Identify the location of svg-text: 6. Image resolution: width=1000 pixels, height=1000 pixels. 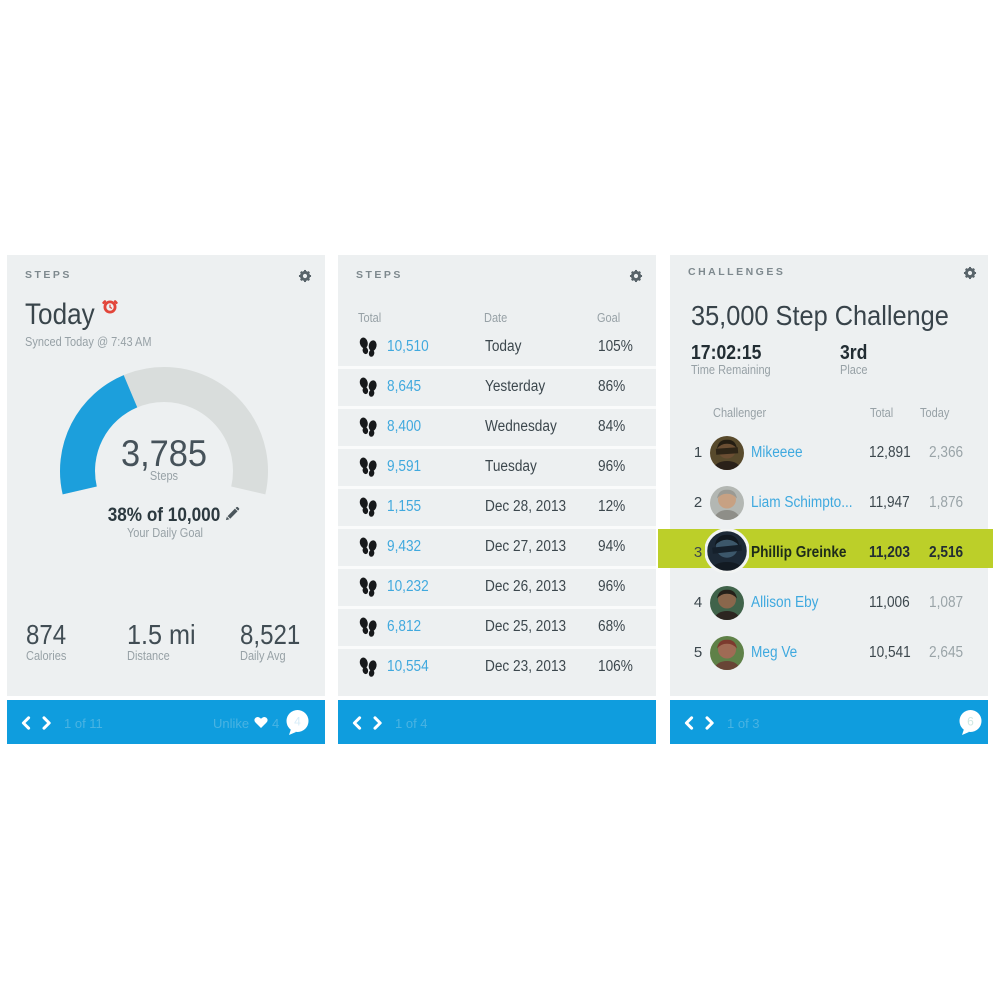
(970, 722).